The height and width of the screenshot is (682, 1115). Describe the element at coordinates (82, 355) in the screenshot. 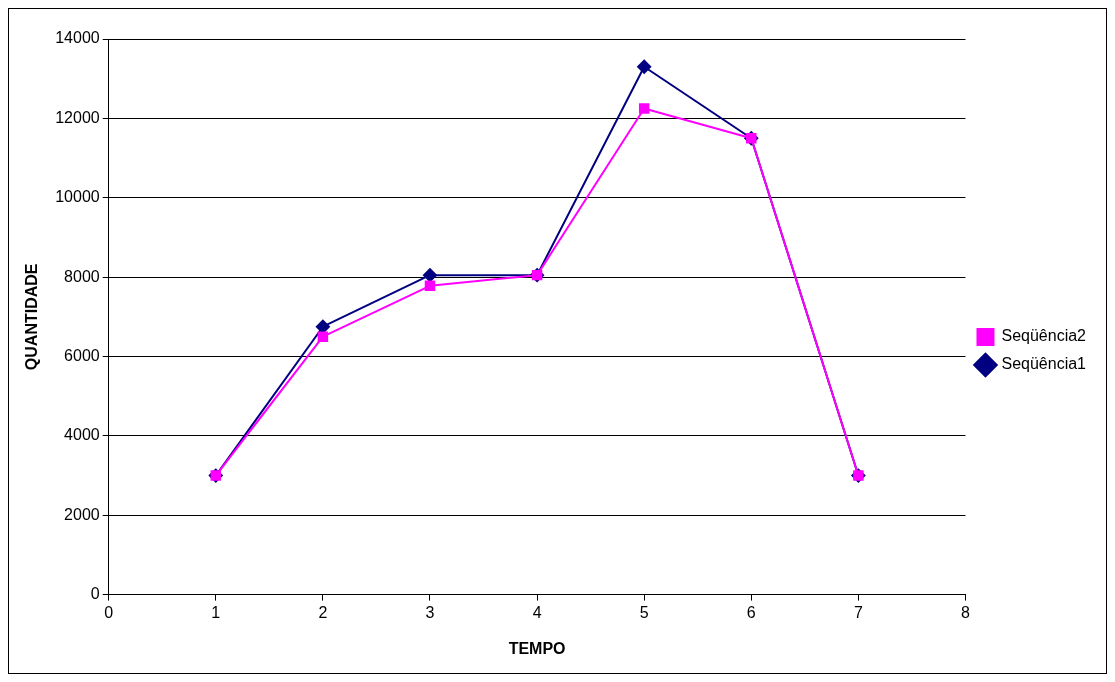

I see `y-tick-label: 6000` at that location.